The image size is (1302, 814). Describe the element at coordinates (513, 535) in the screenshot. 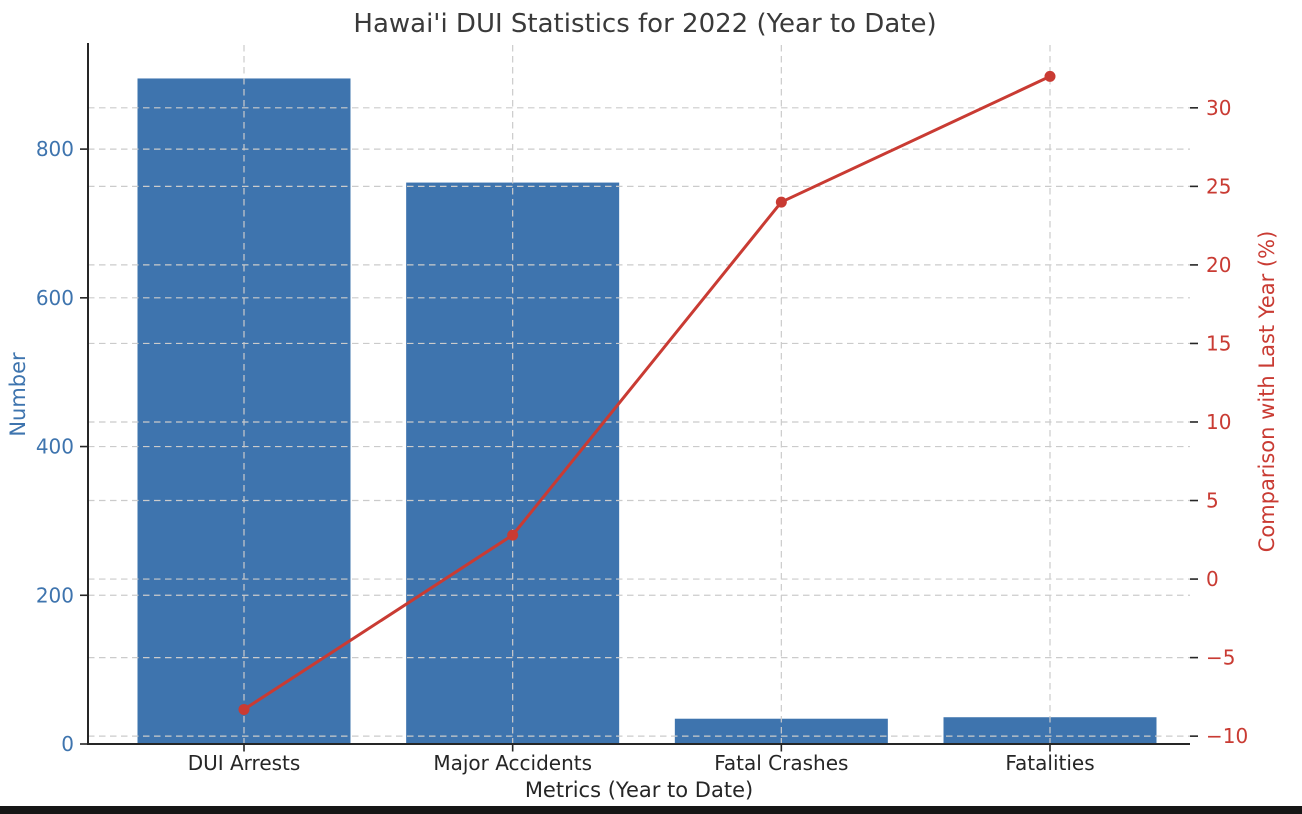

I see `line-point-major-accidents` at that location.